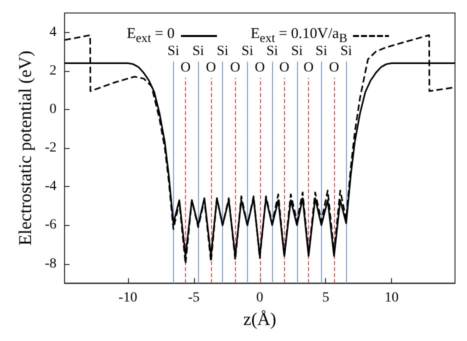 The image size is (467, 341). What do you see at coordinates (50, 186) in the screenshot?
I see `y-tick-label: -4` at bounding box center [50, 186].